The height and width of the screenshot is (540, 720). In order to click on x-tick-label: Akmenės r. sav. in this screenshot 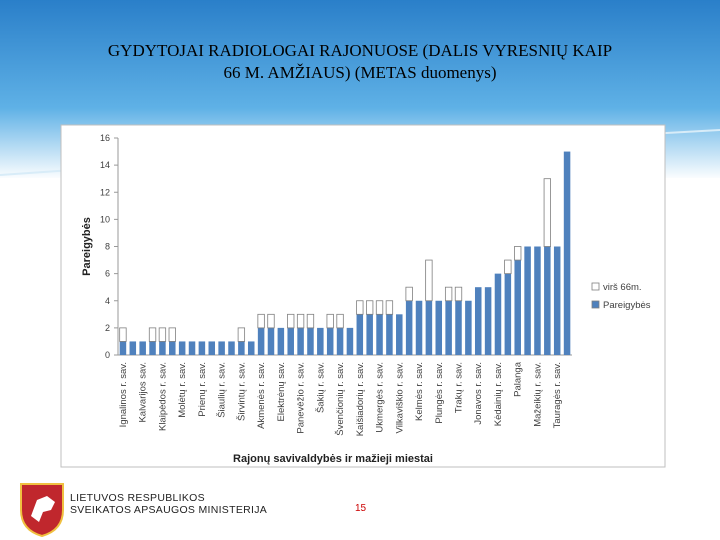, I will do `click(261, 395)`.